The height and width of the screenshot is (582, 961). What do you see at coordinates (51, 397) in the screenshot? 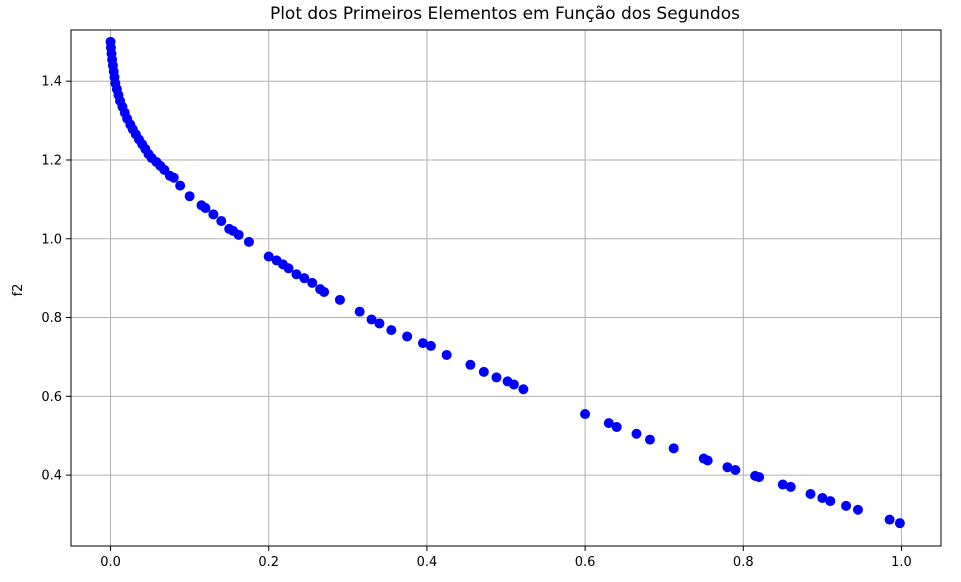
I see `y-tick-label: 0.6` at bounding box center [51, 397].